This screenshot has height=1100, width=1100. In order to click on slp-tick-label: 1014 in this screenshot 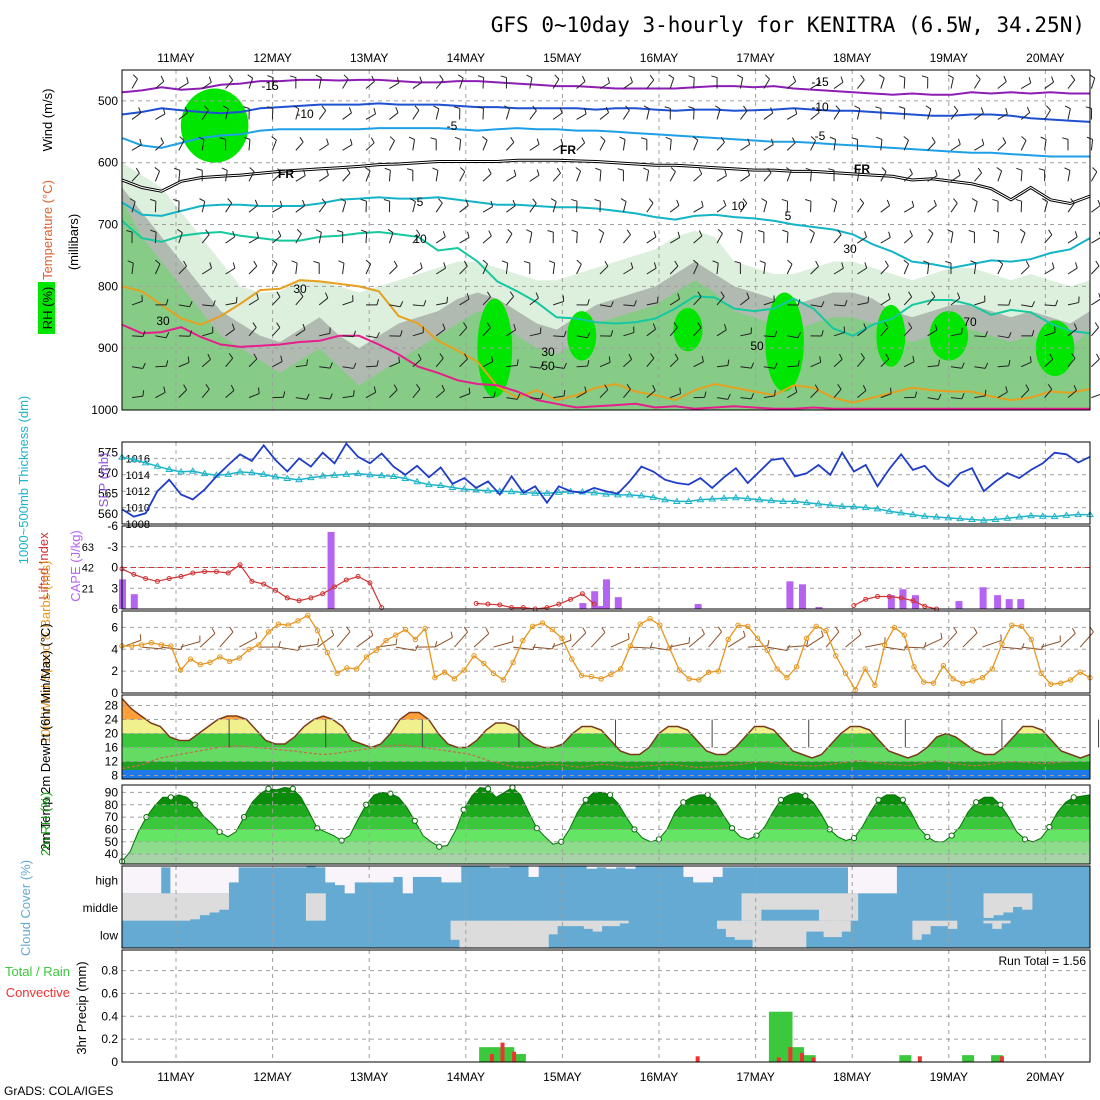, I will do `click(138, 476)`.